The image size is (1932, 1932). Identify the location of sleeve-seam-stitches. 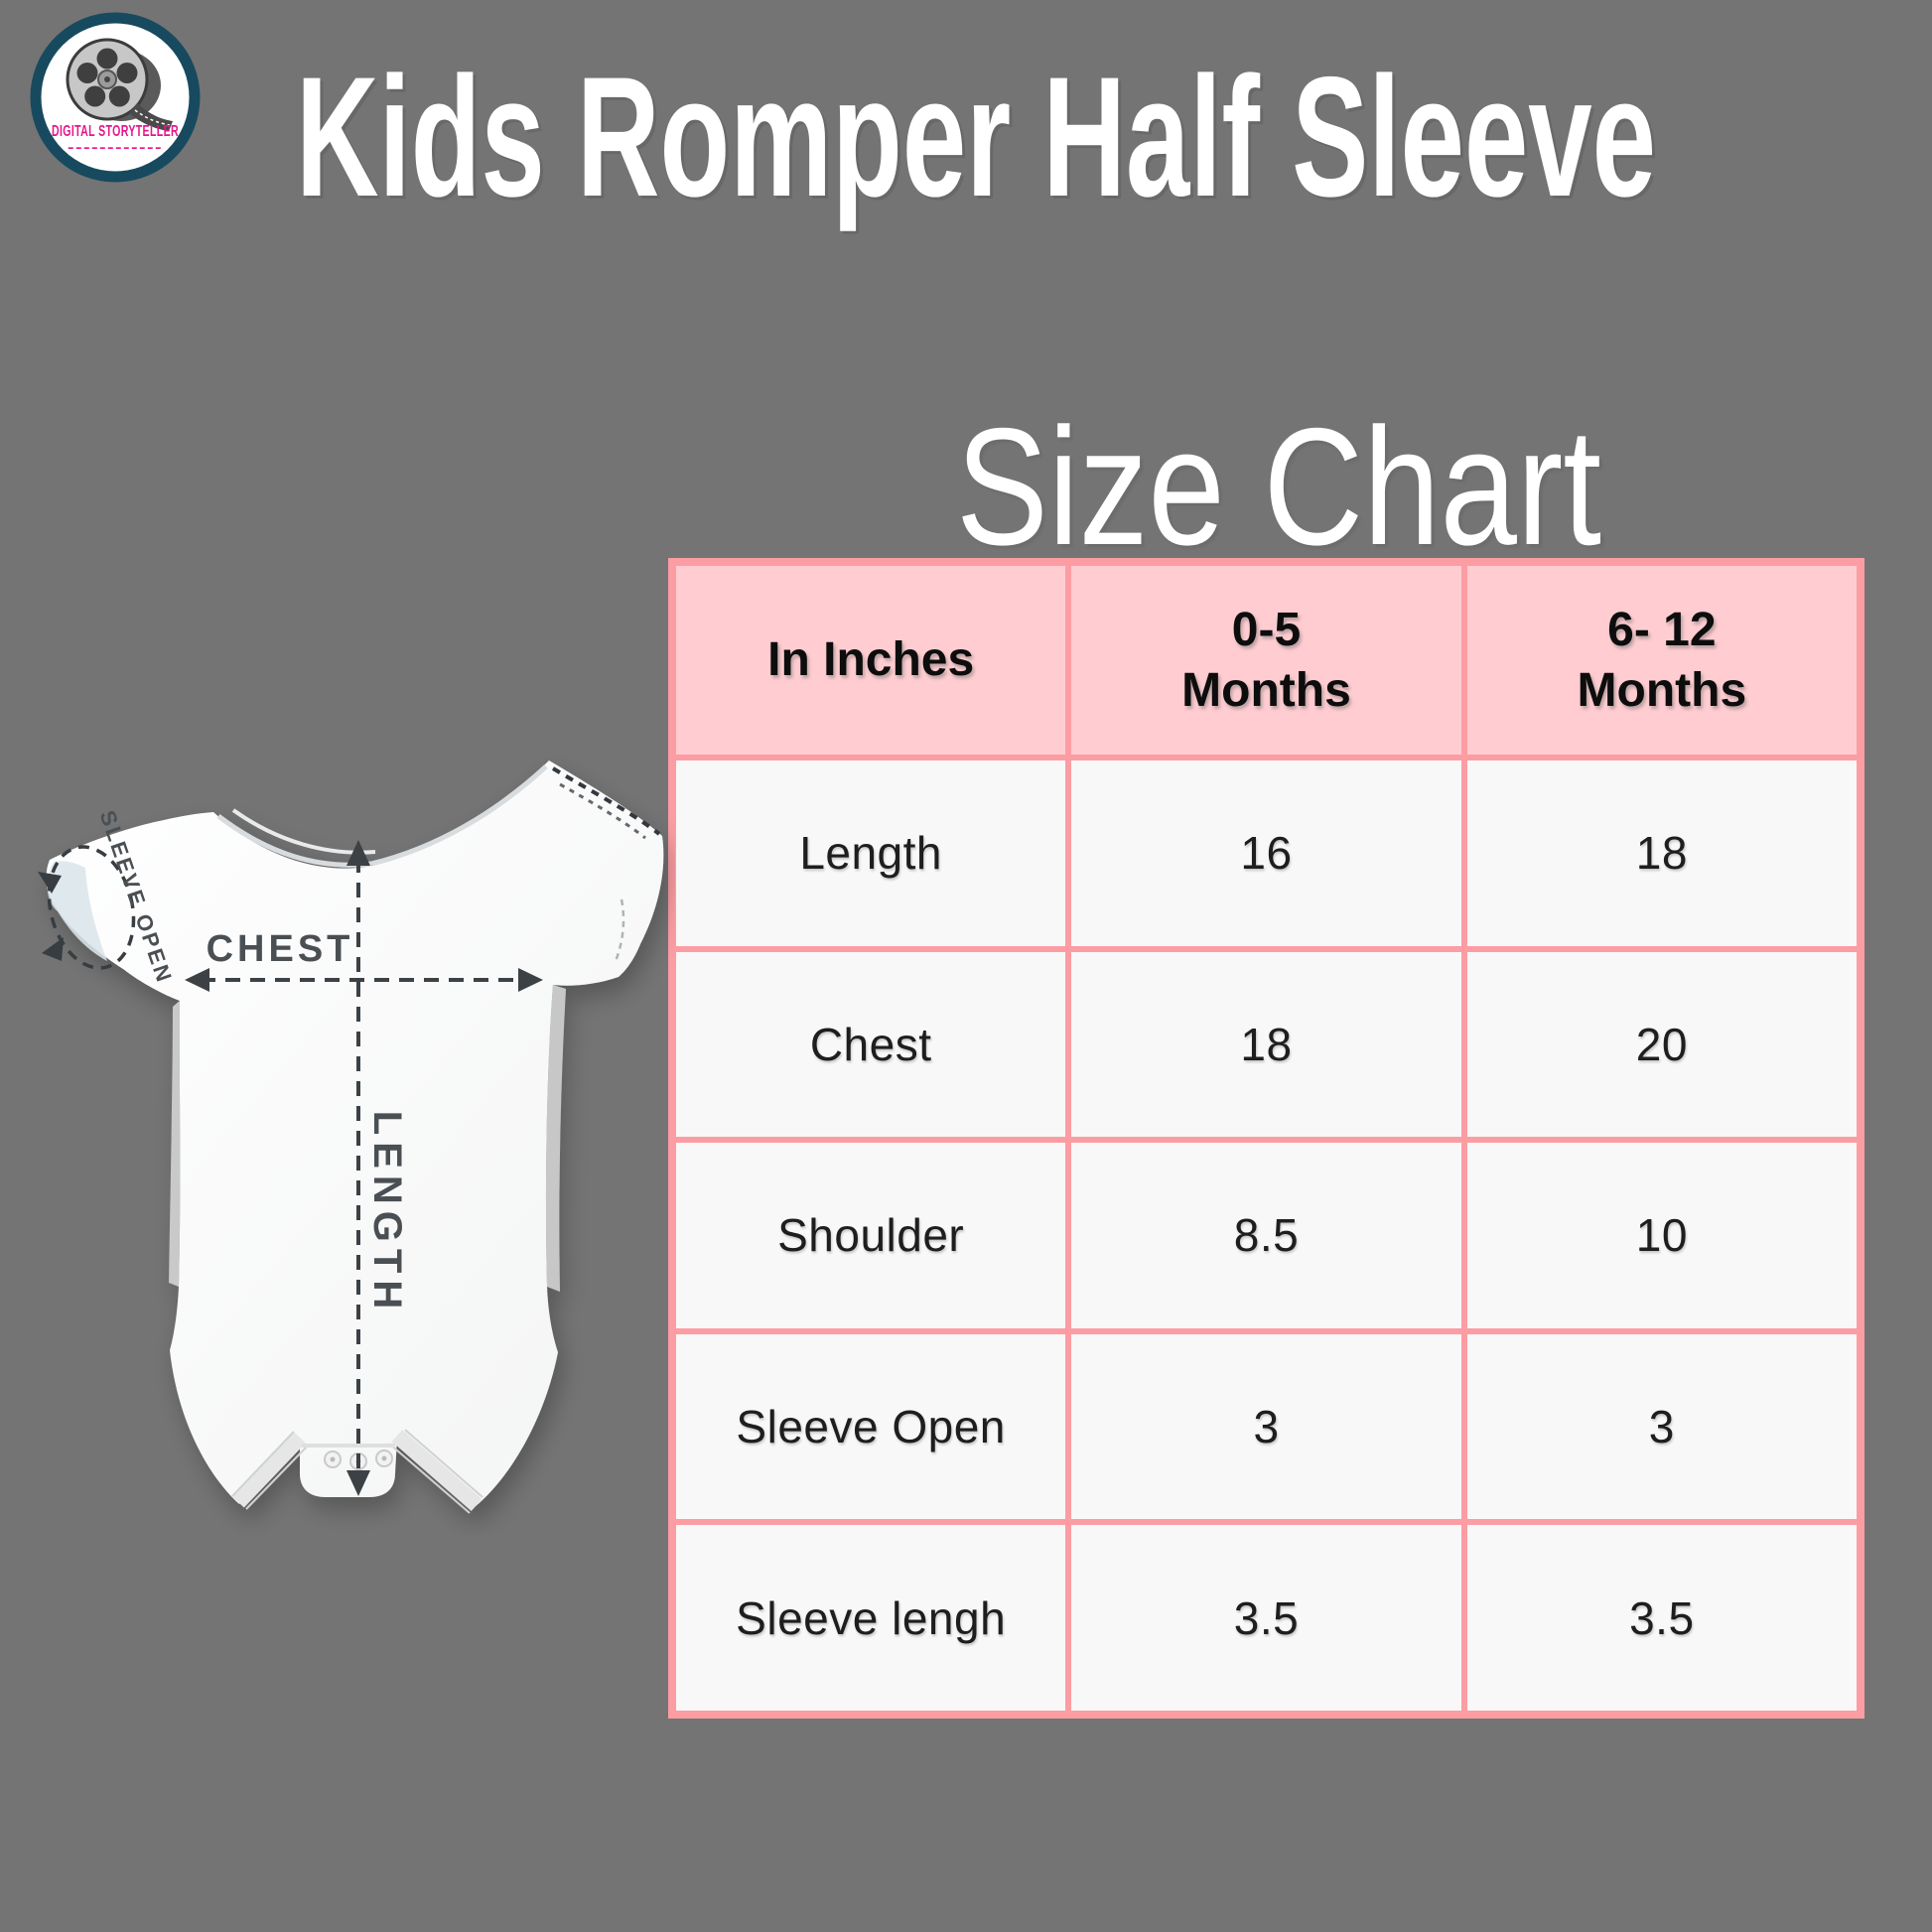
(606, 801).